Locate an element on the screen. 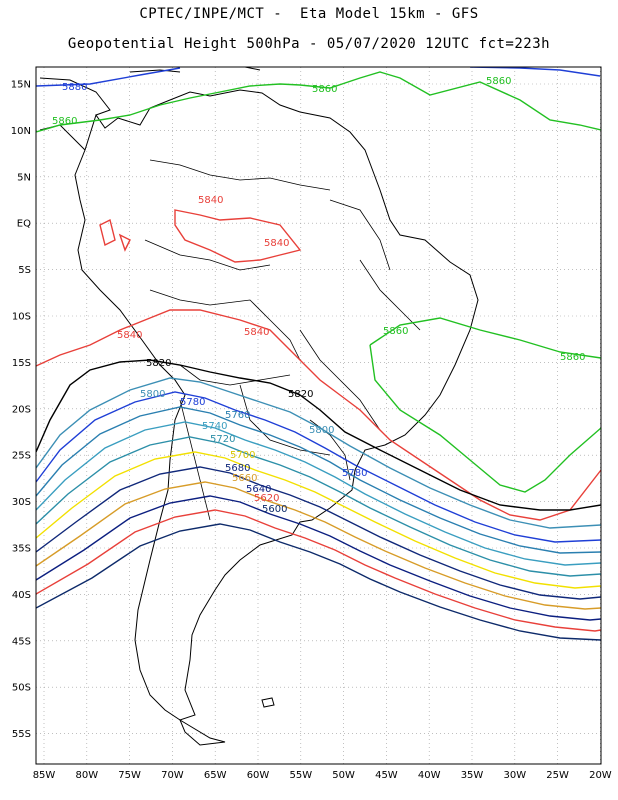 The width and height of the screenshot is (618, 800). lon-tick-label: 80W is located at coordinates (86, 775).